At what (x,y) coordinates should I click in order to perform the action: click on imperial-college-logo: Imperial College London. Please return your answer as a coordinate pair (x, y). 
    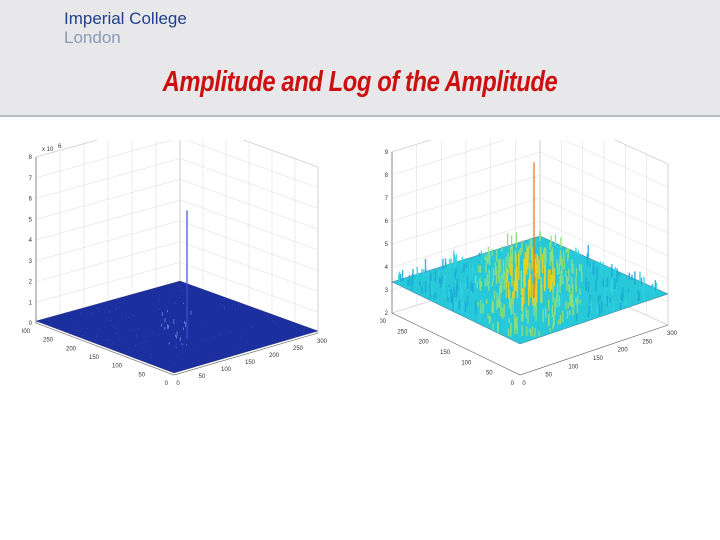
    Looking at the image, I should click on (125, 28).